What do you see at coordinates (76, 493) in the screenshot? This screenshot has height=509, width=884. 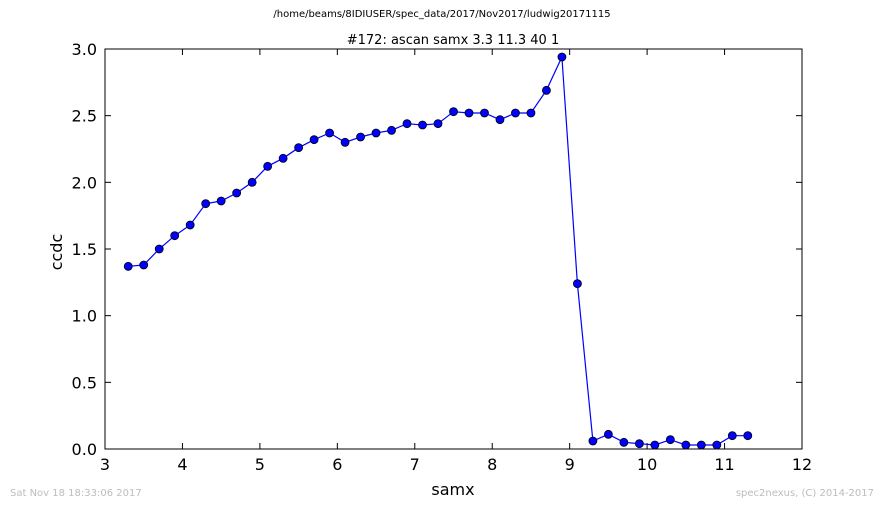 I see `timestamp-footer: Sat Nov 18 18:33:06 2017` at bounding box center [76, 493].